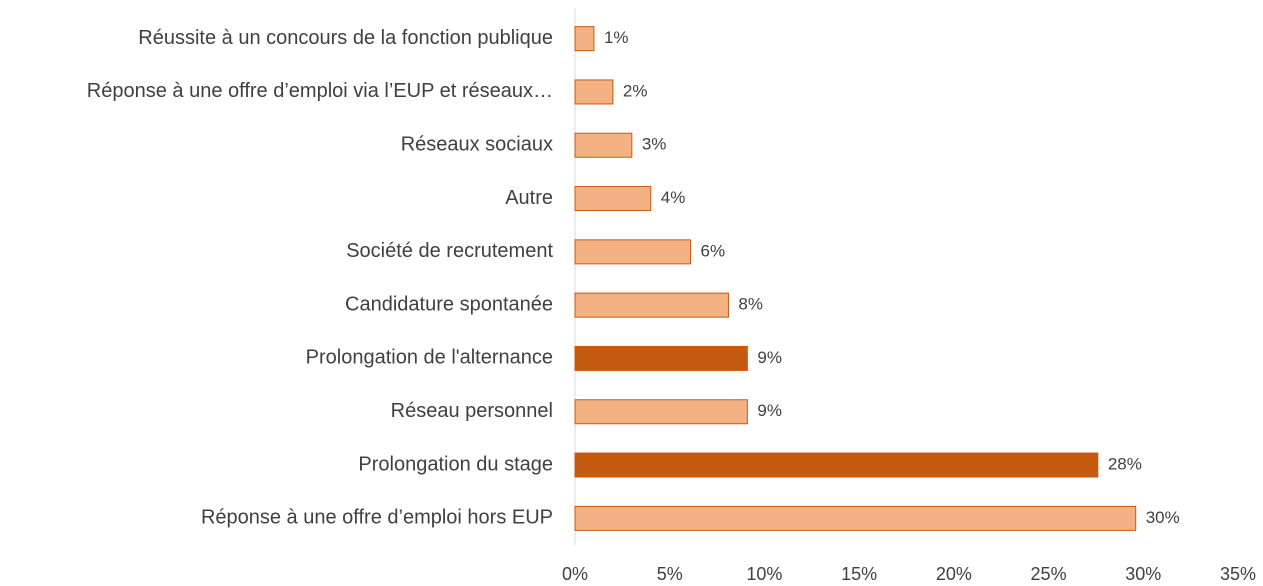 The height and width of the screenshot is (586, 1263). What do you see at coordinates (1163, 517) in the screenshot?
I see `value-label: 30%` at bounding box center [1163, 517].